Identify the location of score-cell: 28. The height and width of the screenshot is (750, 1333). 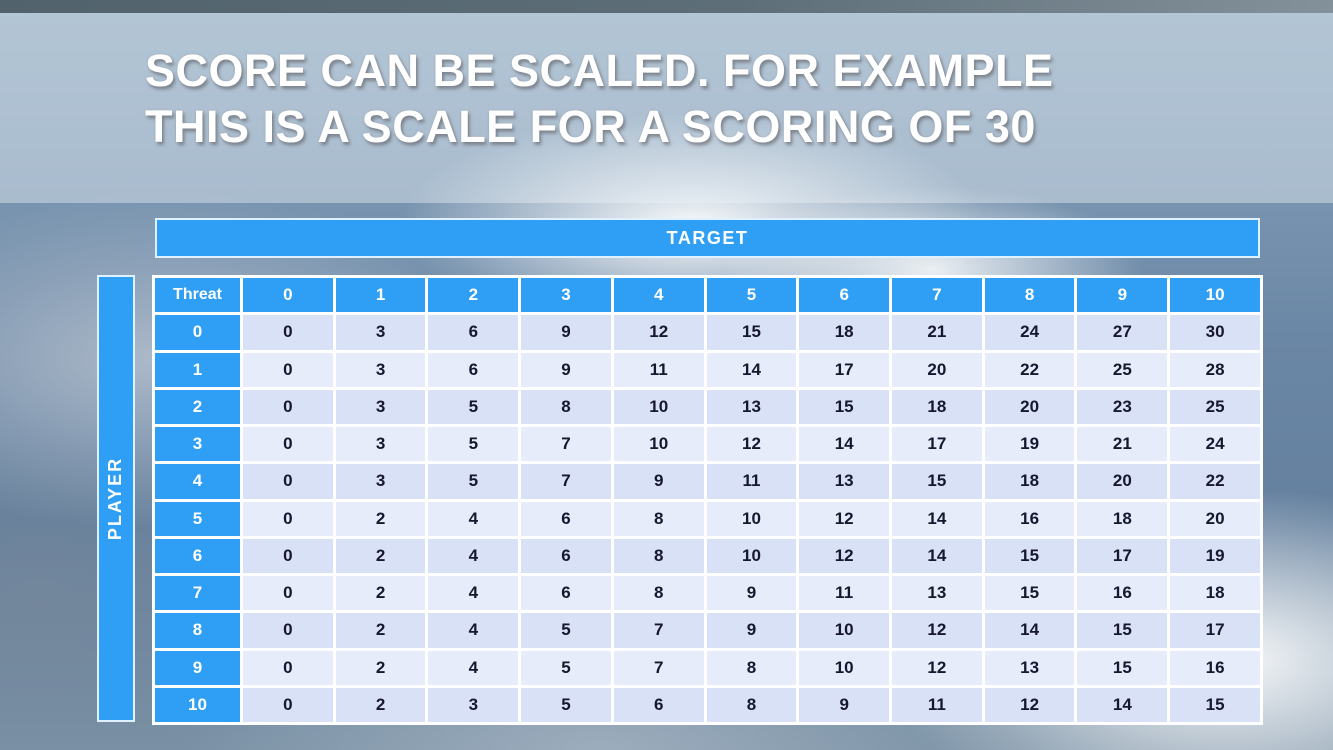
(1215, 369).